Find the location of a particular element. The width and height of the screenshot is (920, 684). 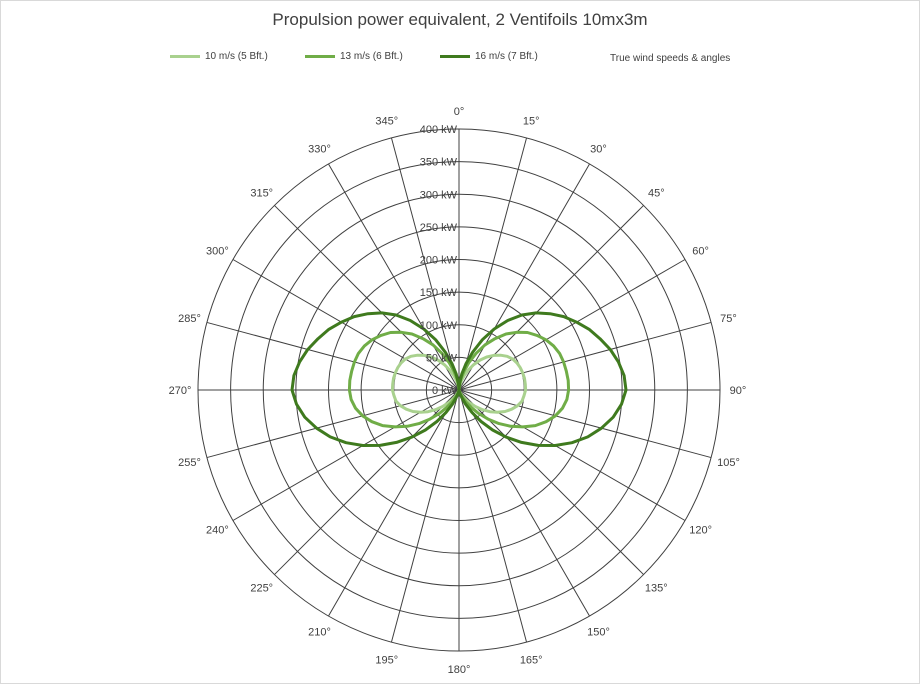

angle-label-16: 240° is located at coordinates (217, 531).